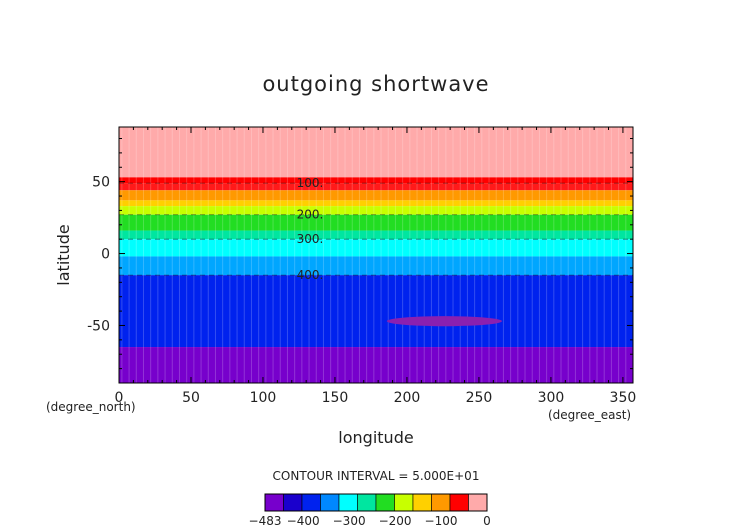  I want to click on contour-interval: CONTOUR INTERVAL = 5.000E+01, so click(376, 476).